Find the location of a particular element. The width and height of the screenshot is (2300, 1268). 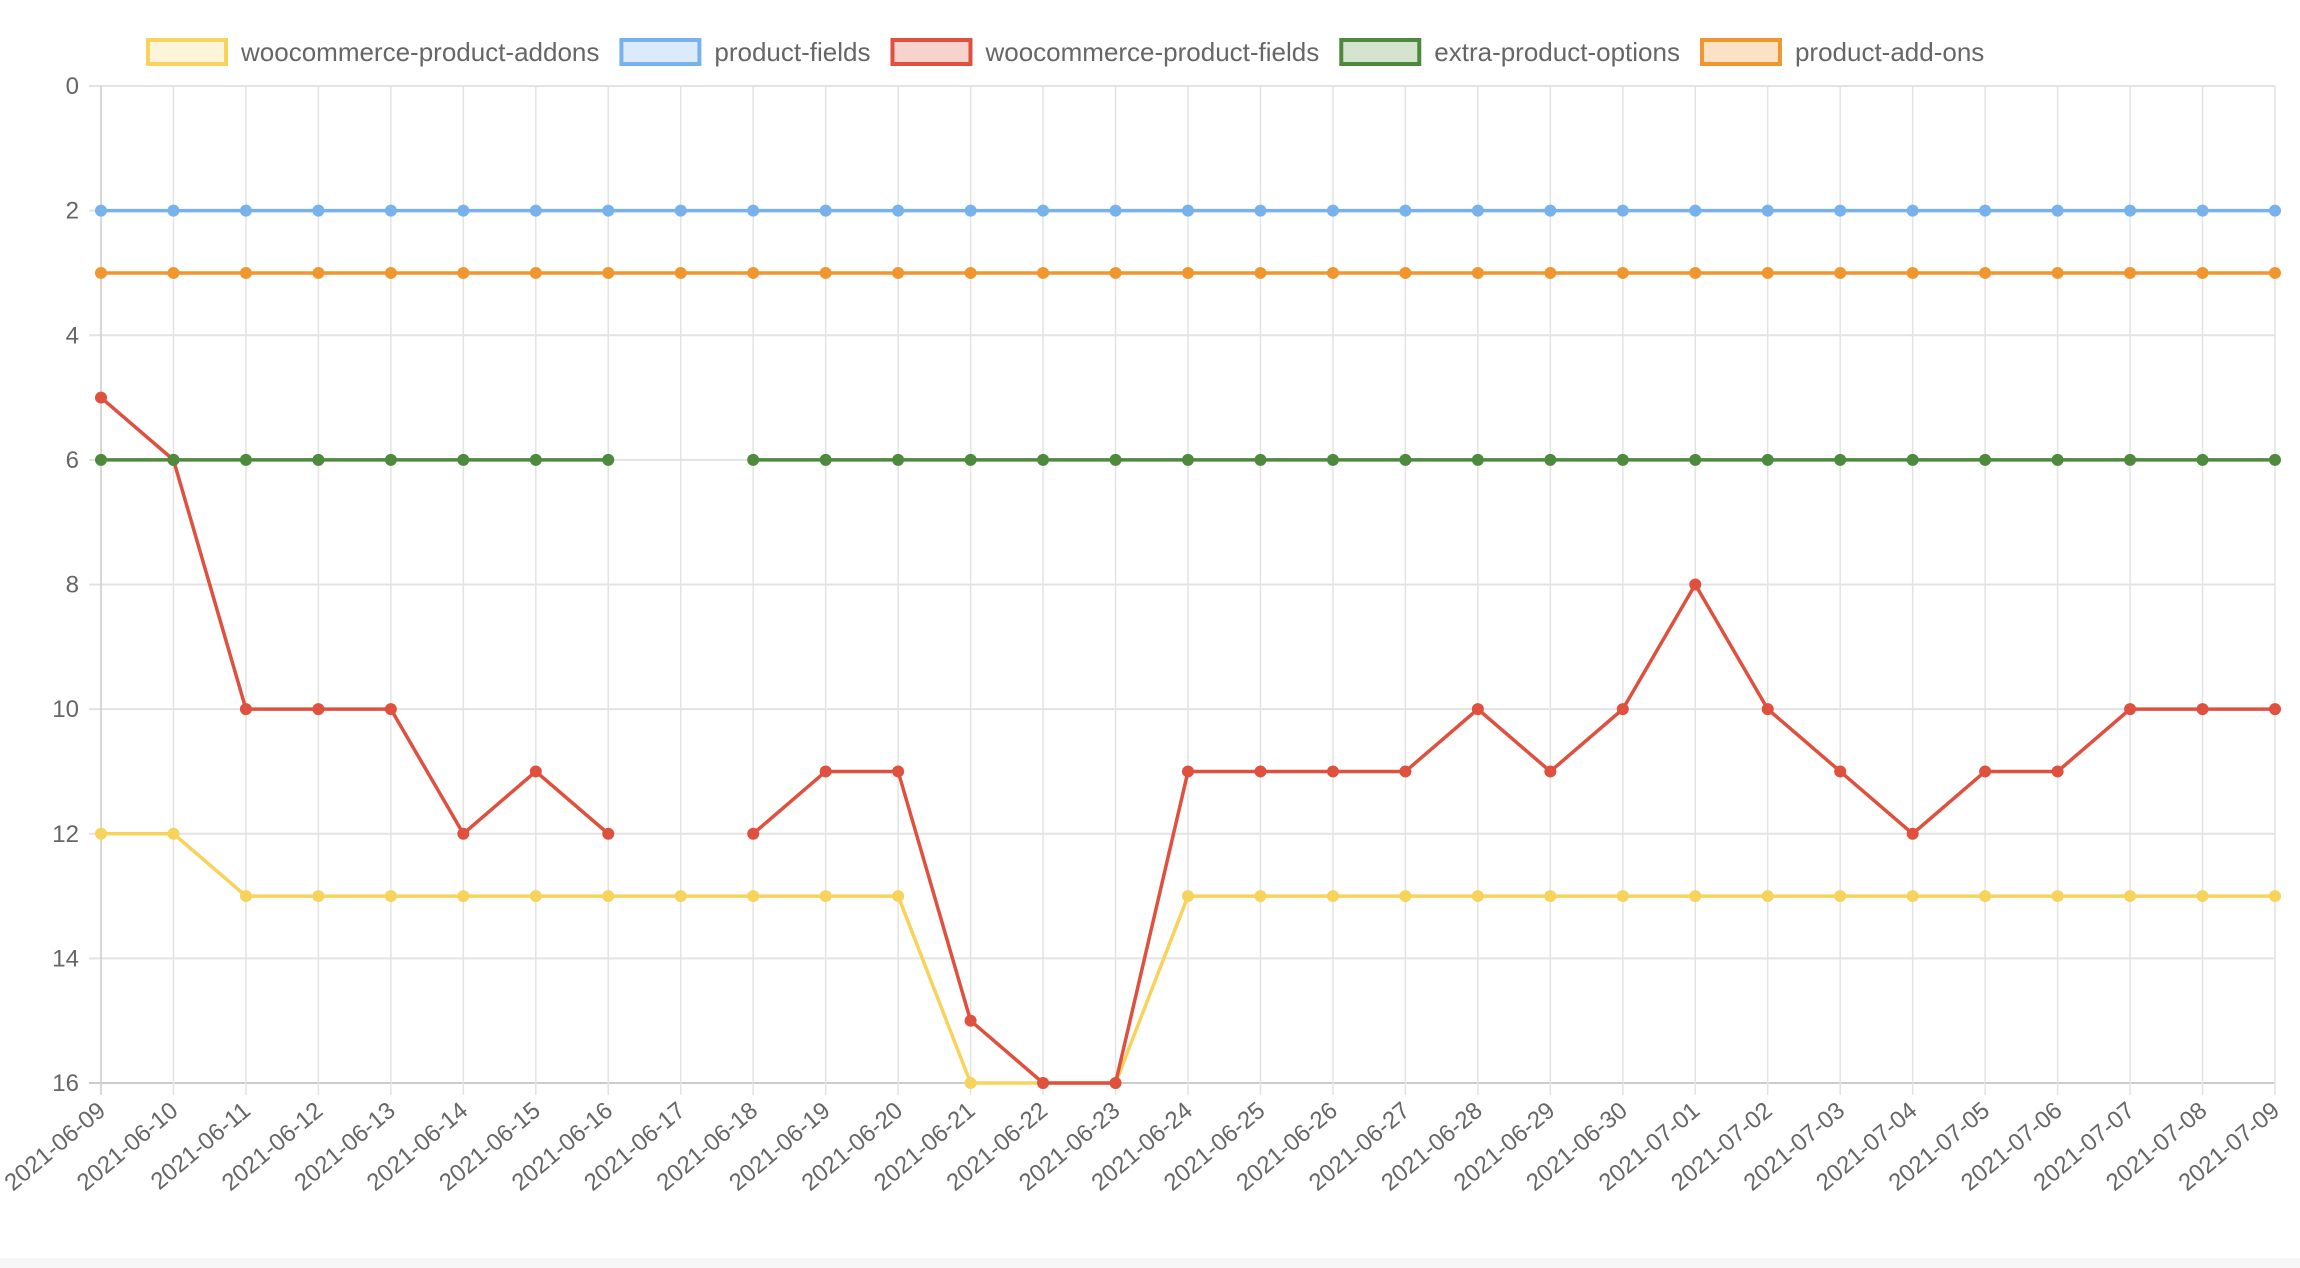

legend-label: woocommerce-product-addons is located at coordinates (419, 52).